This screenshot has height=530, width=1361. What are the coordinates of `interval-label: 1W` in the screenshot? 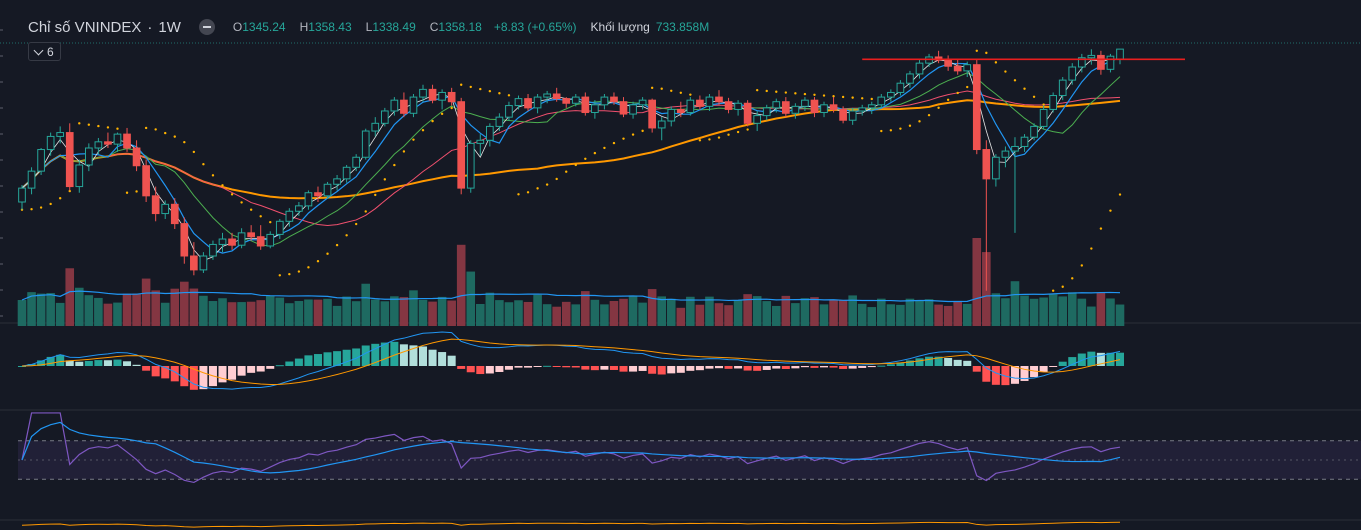 It's located at (169, 27).